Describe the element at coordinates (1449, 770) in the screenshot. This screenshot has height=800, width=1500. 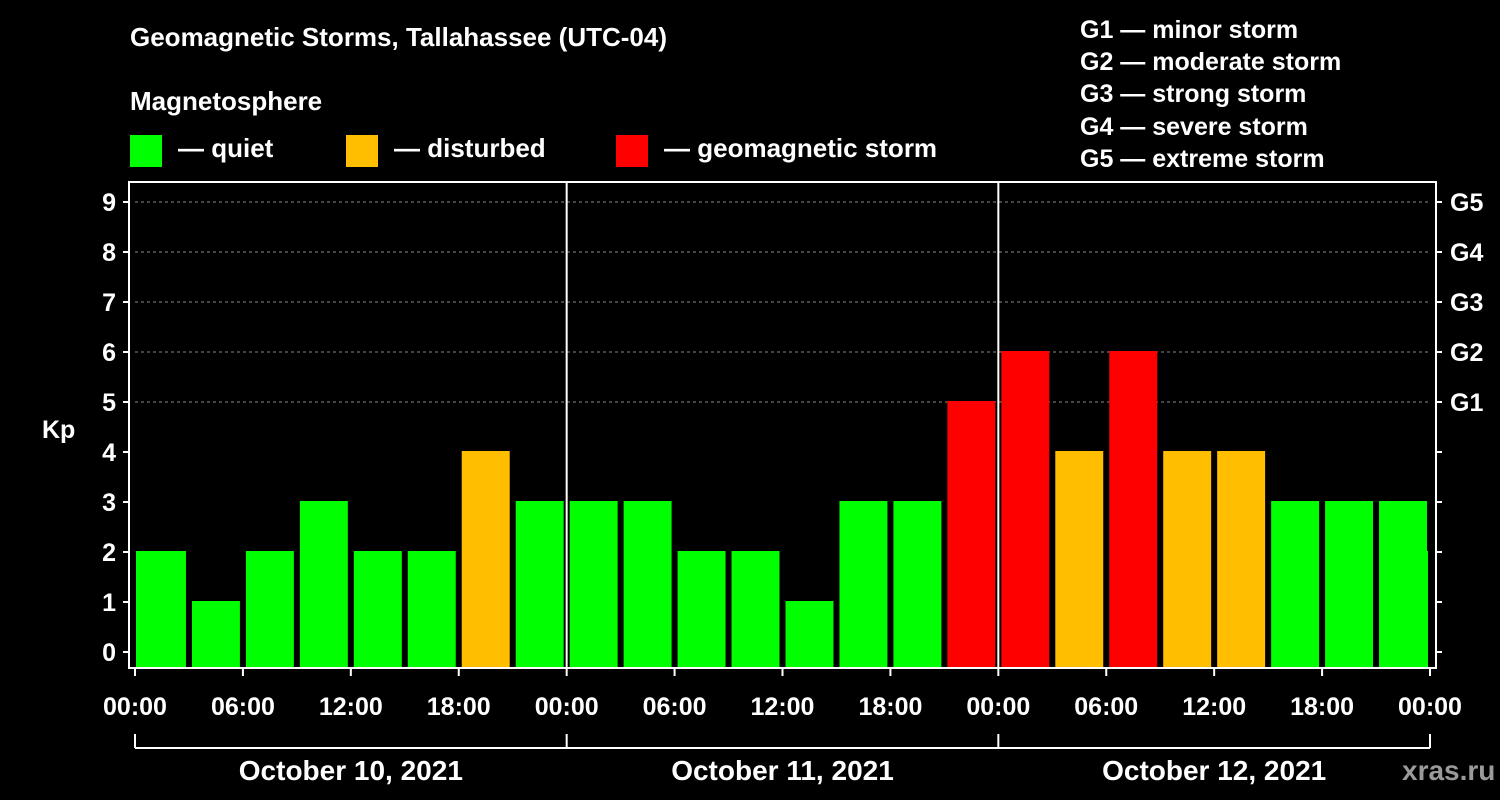
I see `watermark: xras.ru` at that location.